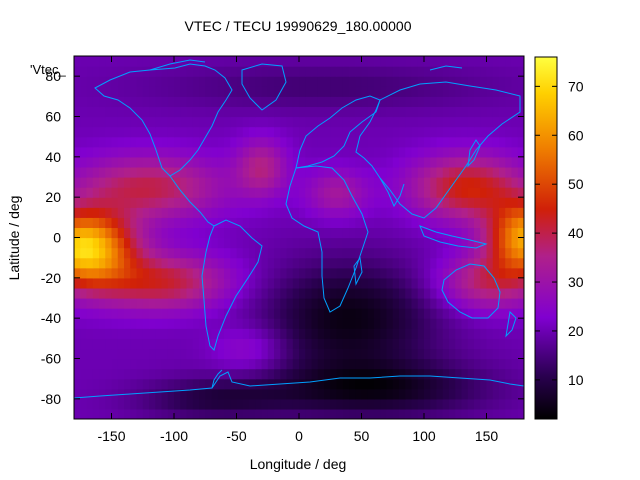 This screenshot has width=640, height=480. I want to click on x-tick-label: -100, so click(174, 436).